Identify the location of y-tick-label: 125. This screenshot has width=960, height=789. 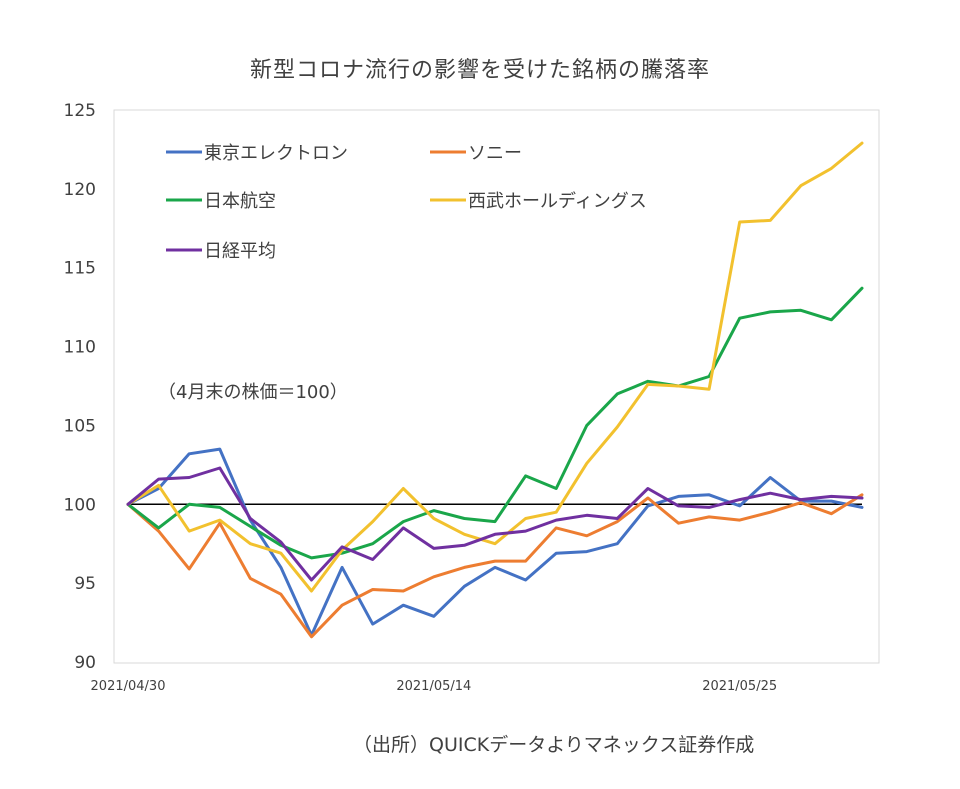
(80, 111).